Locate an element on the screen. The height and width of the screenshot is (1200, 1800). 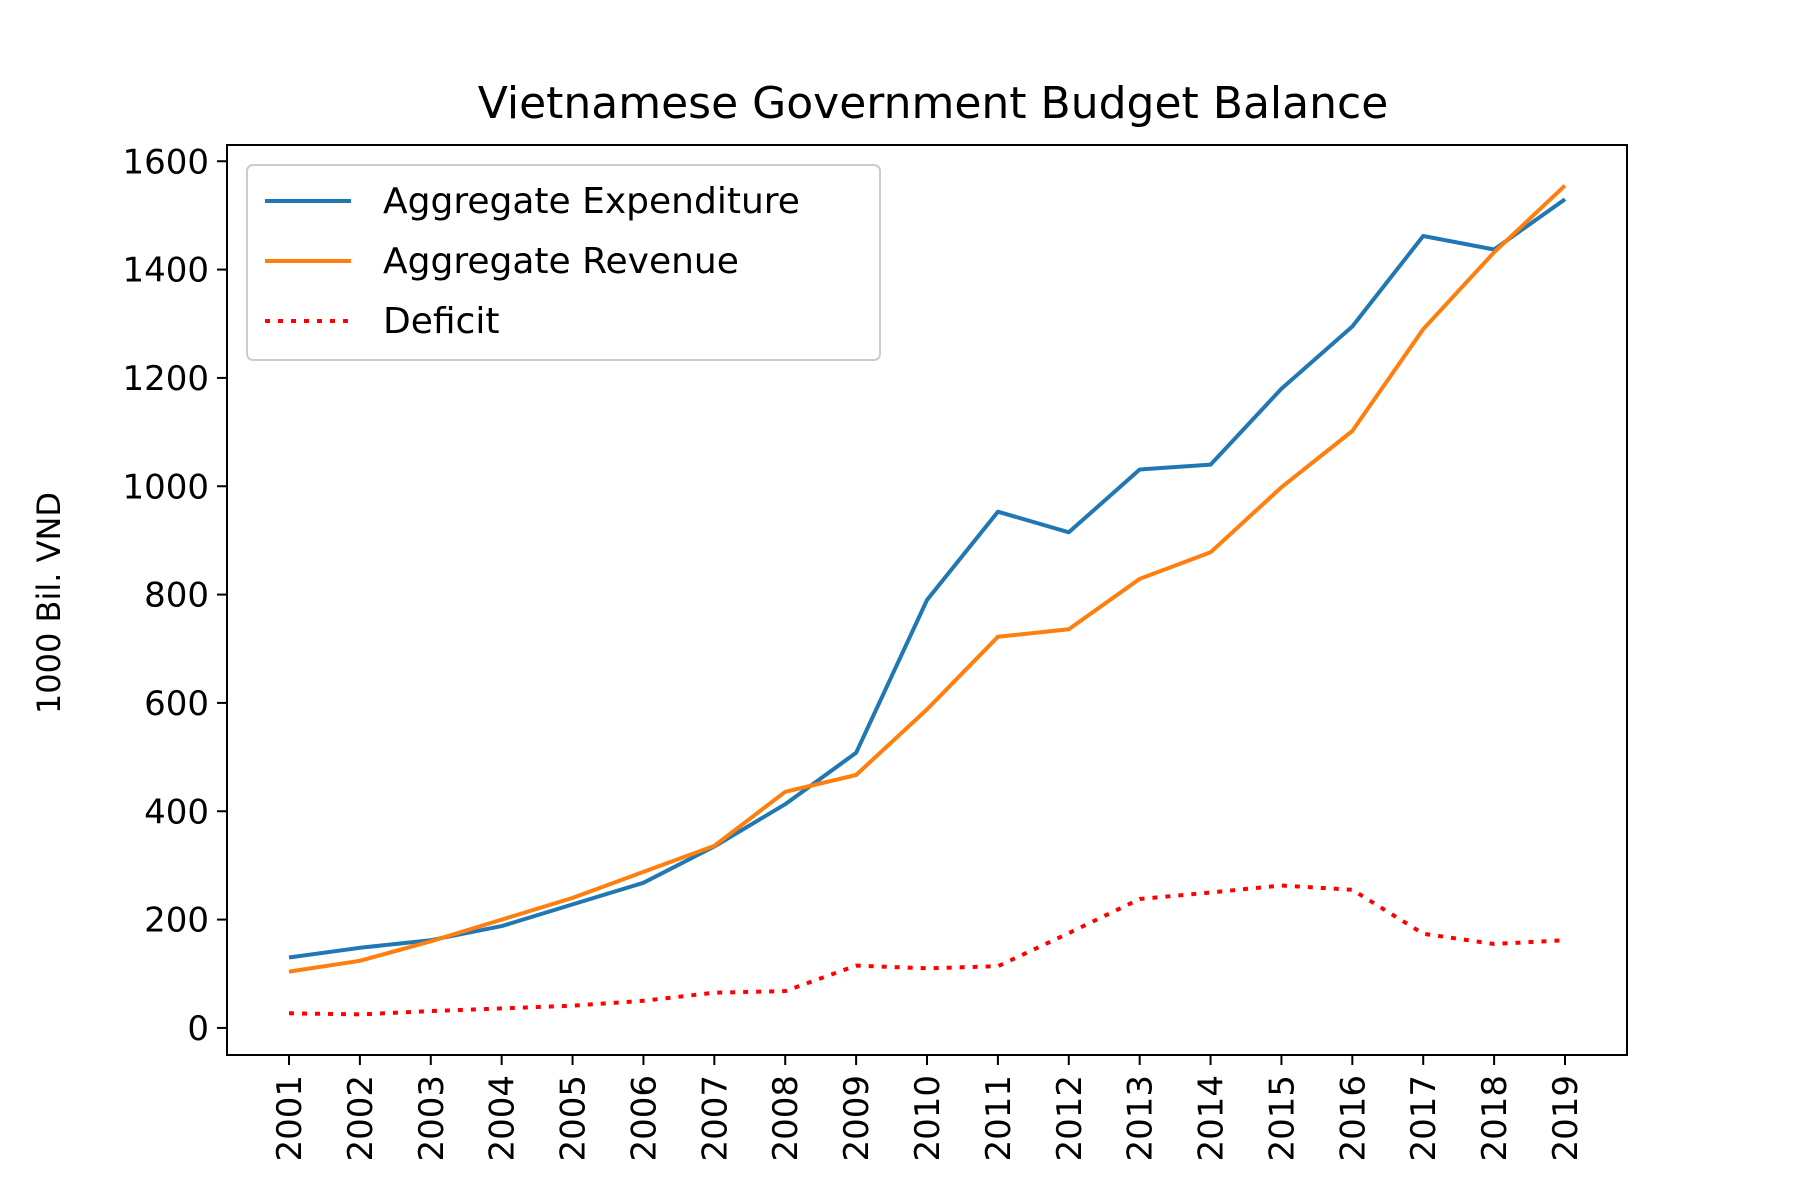
x-tick-label: 2005 is located at coordinates (574, 1118).